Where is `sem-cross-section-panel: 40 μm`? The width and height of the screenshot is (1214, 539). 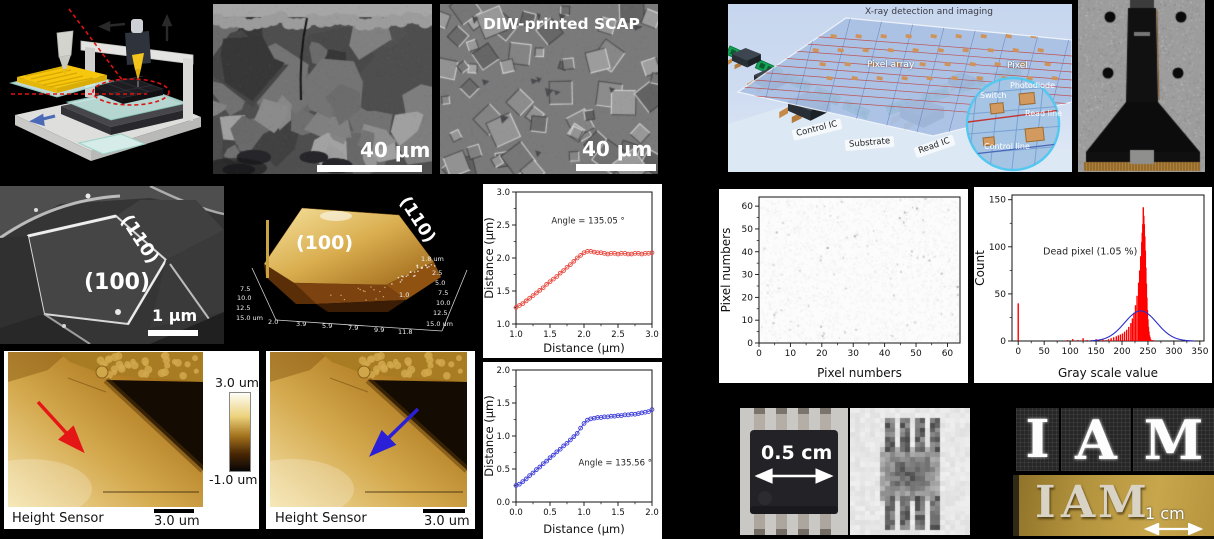 sem-cross-section-panel: 40 μm is located at coordinates (322, 89).